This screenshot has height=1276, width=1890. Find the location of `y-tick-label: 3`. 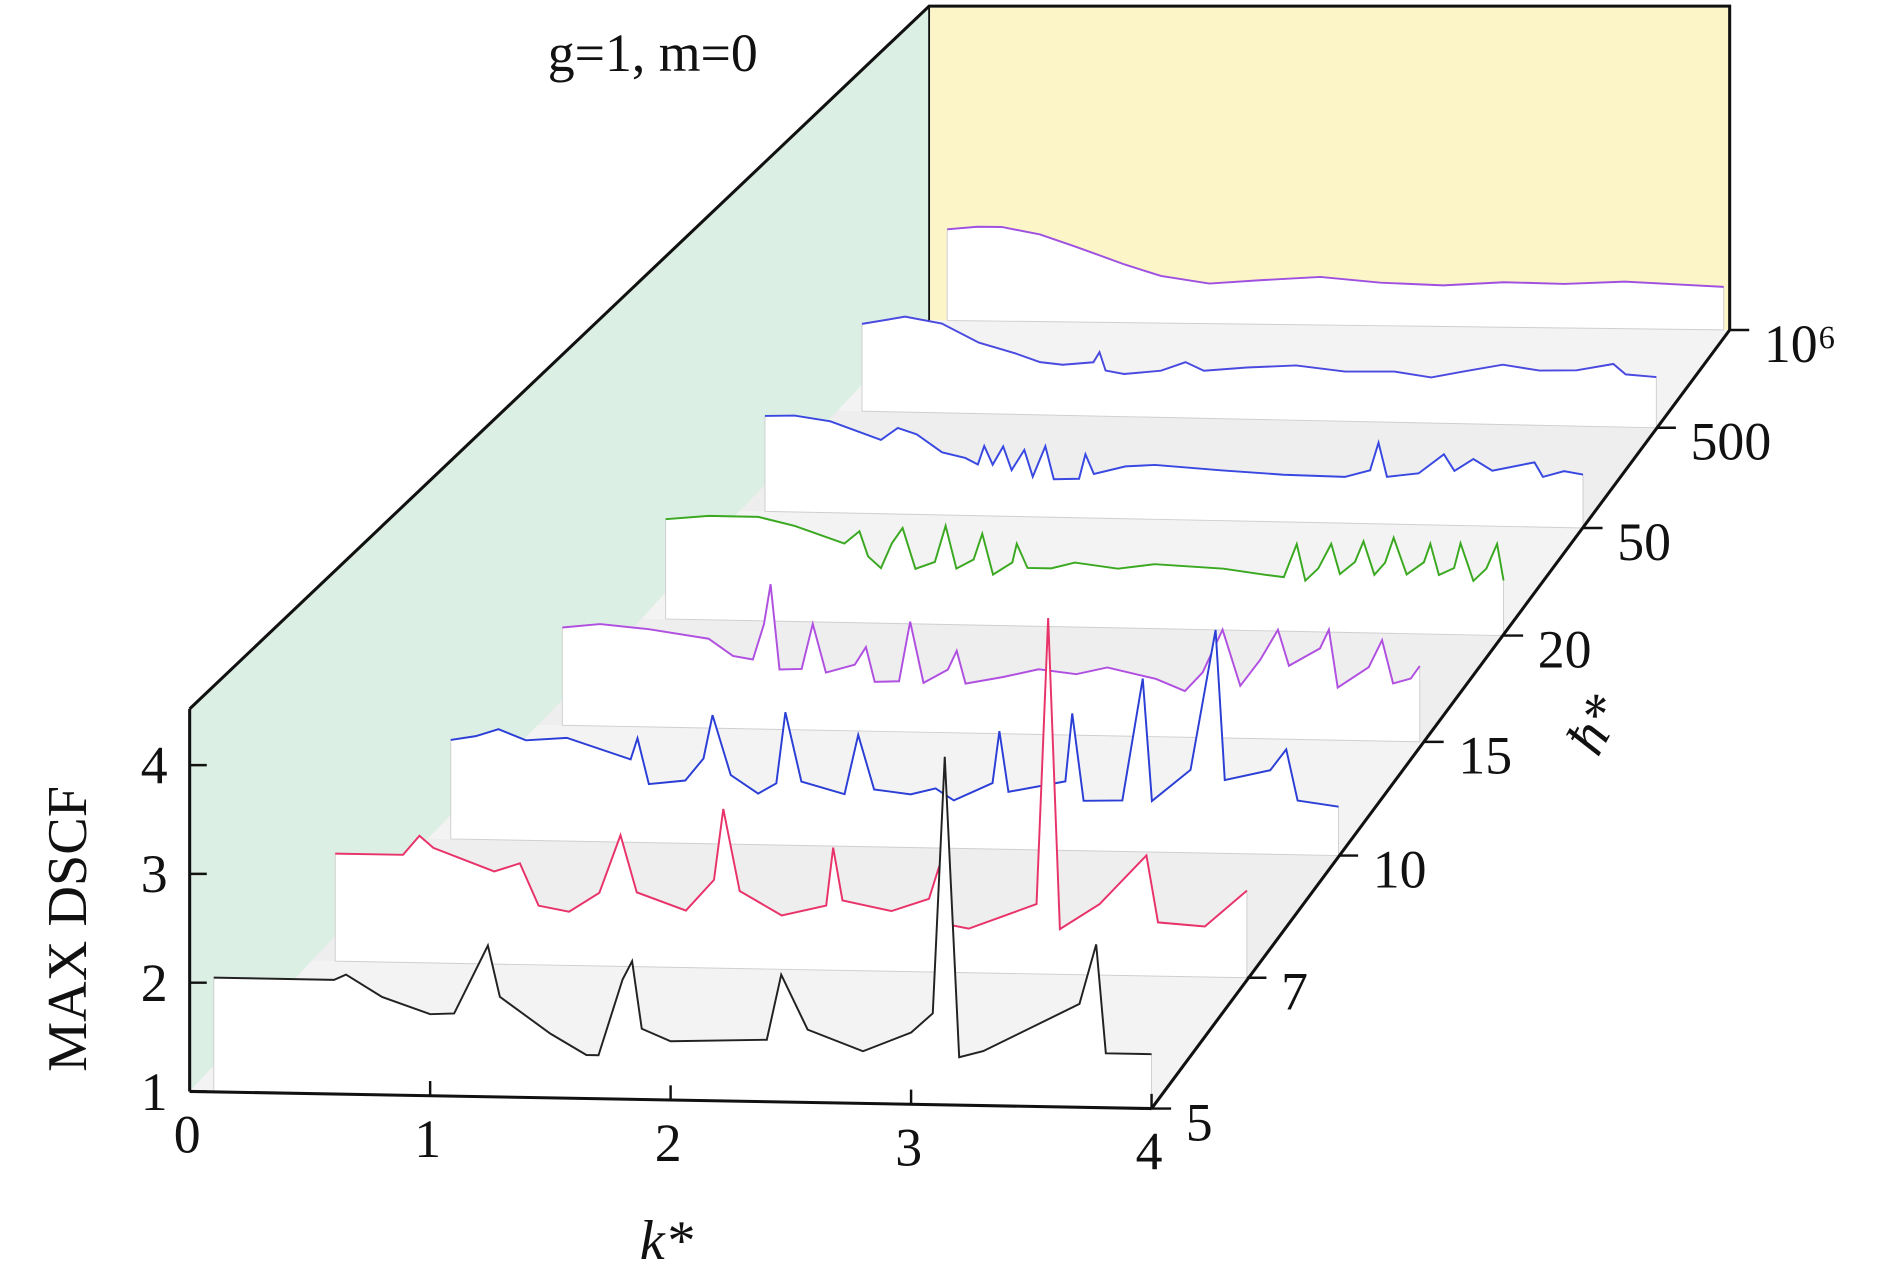

y-tick-label: 3 is located at coordinates (154, 874).